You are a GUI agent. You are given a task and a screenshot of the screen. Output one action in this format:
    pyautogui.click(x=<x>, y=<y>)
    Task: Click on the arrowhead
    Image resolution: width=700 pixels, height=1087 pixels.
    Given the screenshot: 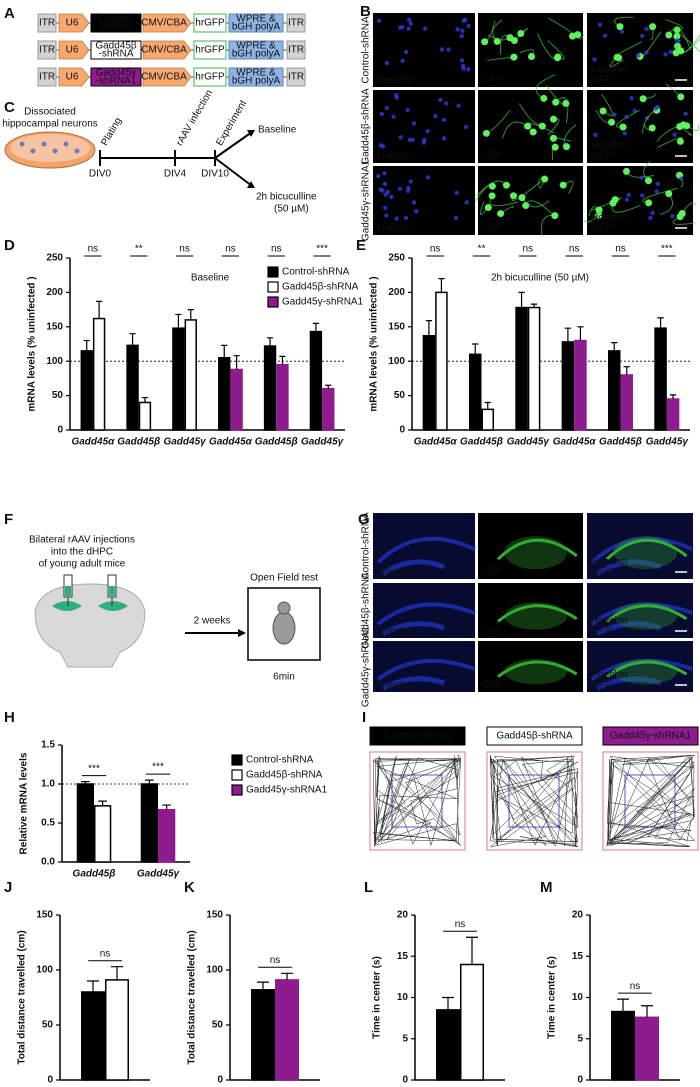 What is the action you would take?
    pyautogui.click(x=251, y=133)
    